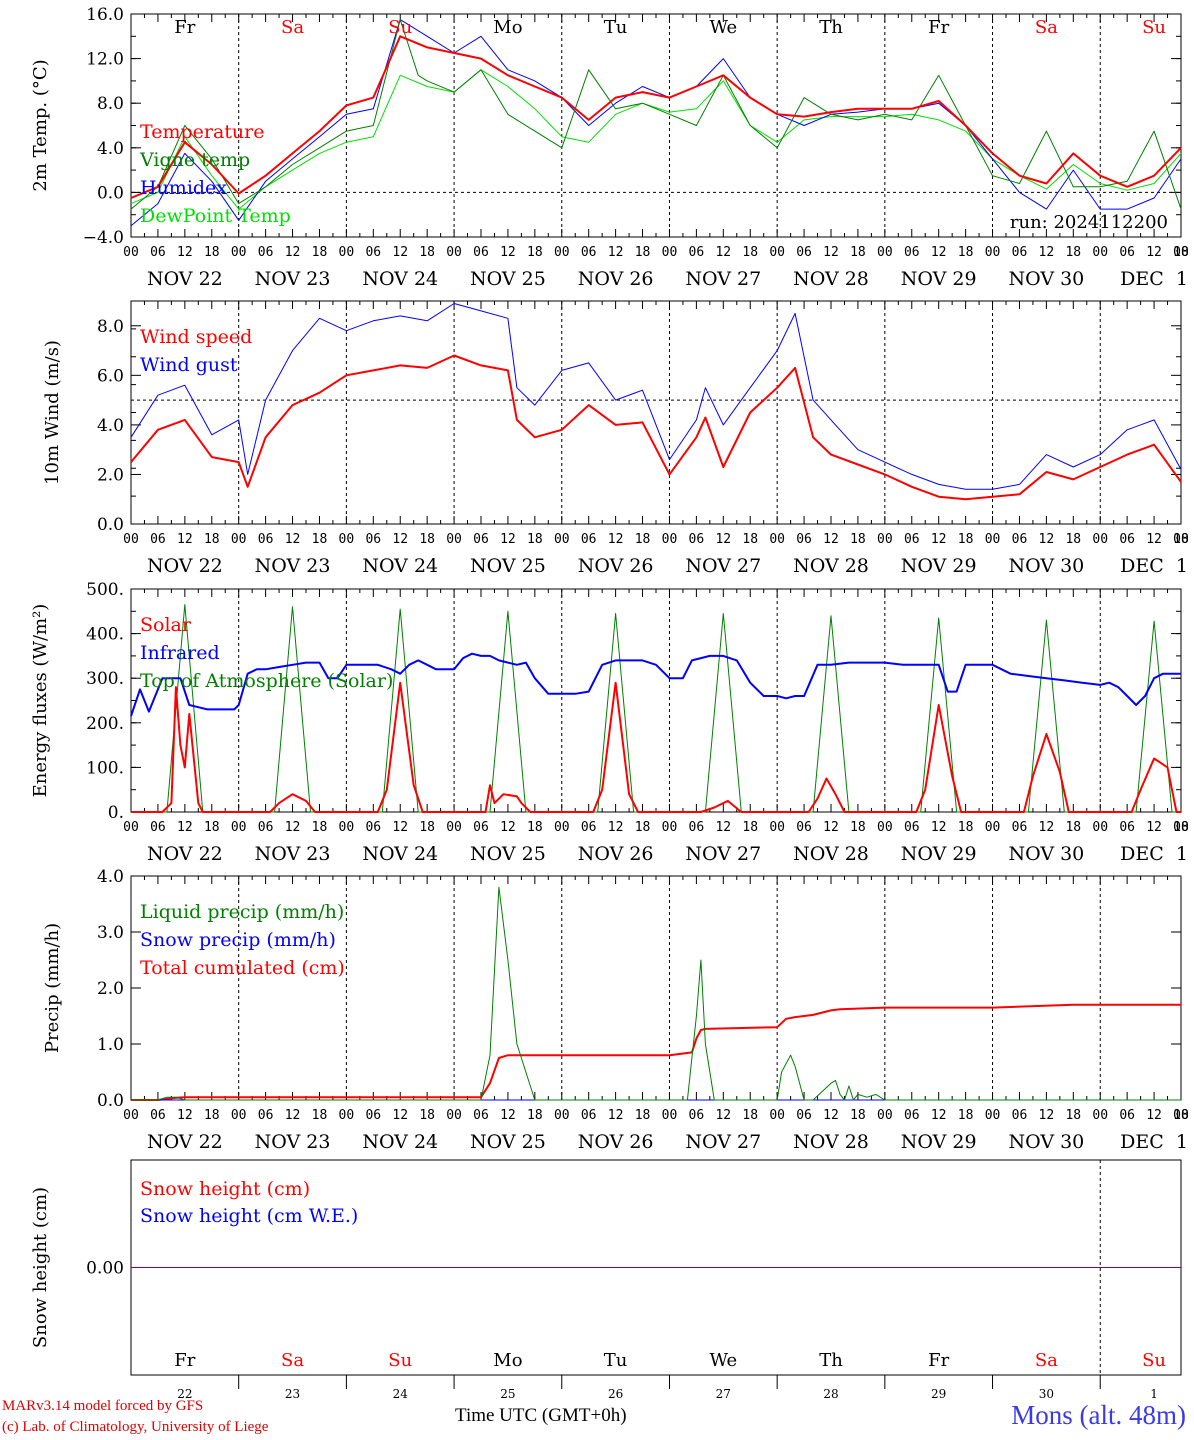  What do you see at coordinates (249, 1216) in the screenshot?
I see `legend-entry: Snow height (cm W.E.)` at bounding box center [249, 1216].